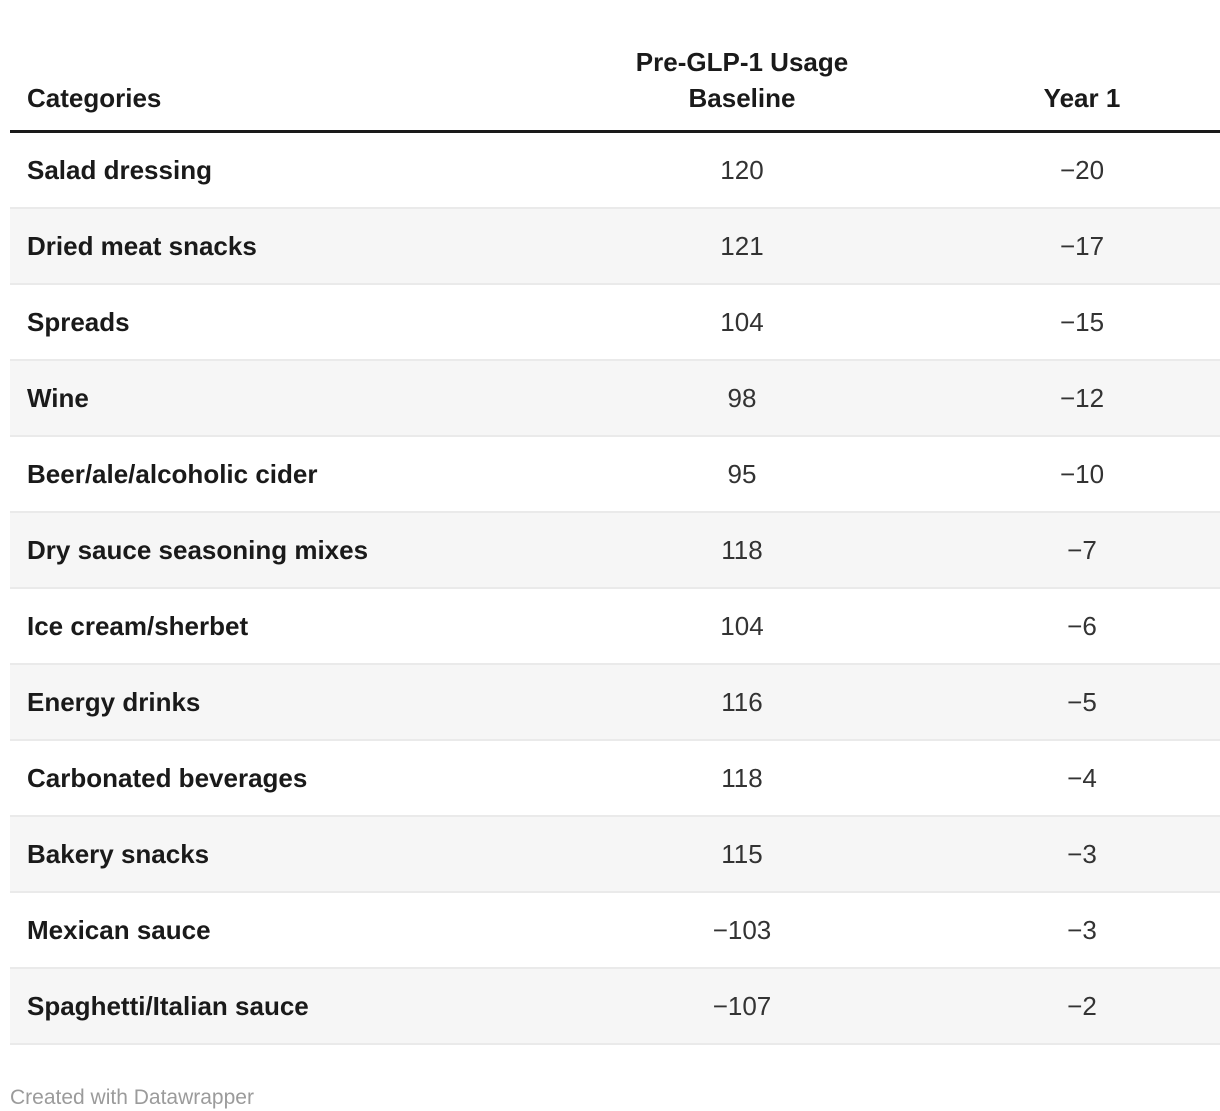  I want to click on table-row: Wine 98 −12, so click(615, 398).